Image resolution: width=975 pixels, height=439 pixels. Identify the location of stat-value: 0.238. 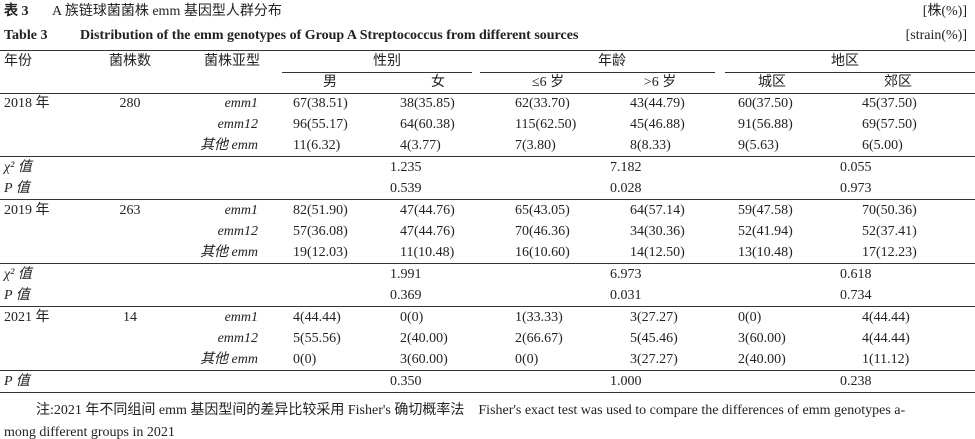
(856, 381).